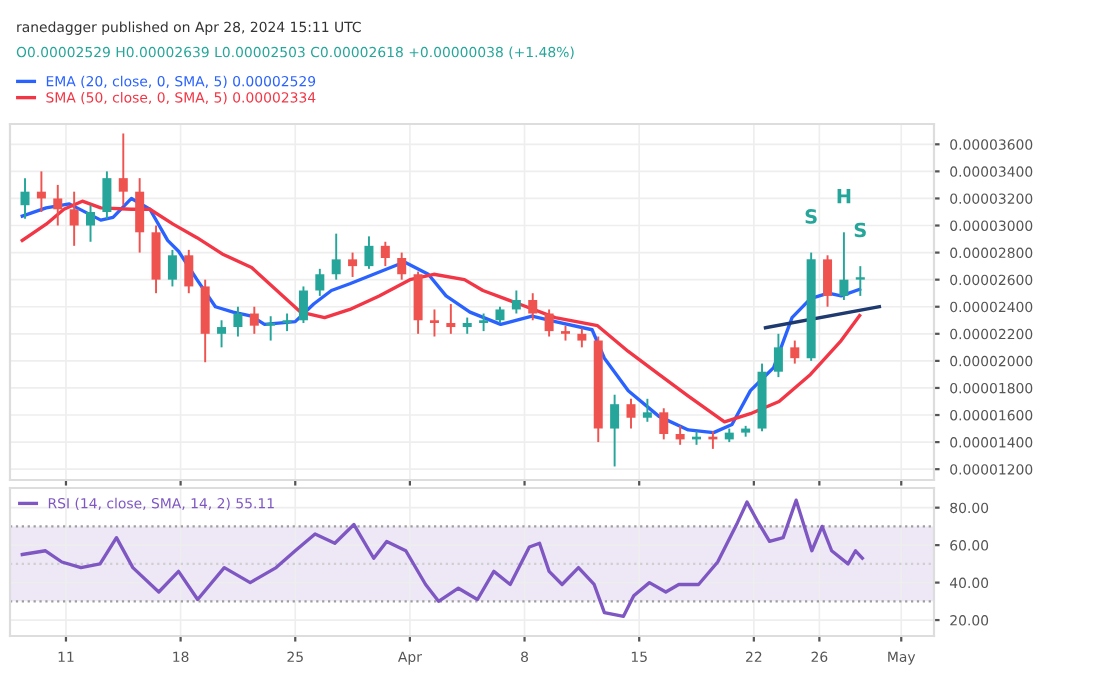  What do you see at coordinates (442, 558) in the screenshot?
I see `line-series` at bounding box center [442, 558].